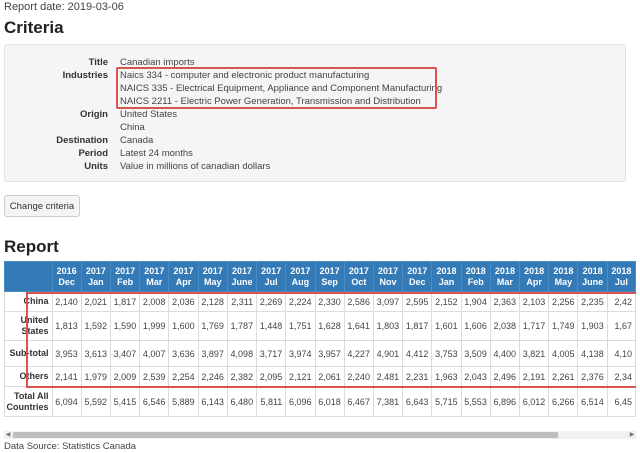 Image resolution: width=640 pixels, height=453 pixels. What do you see at coordinates (28, 401) in the screenshot?
I see `row-label: Total All Countries` at bounding box center [28, 401].